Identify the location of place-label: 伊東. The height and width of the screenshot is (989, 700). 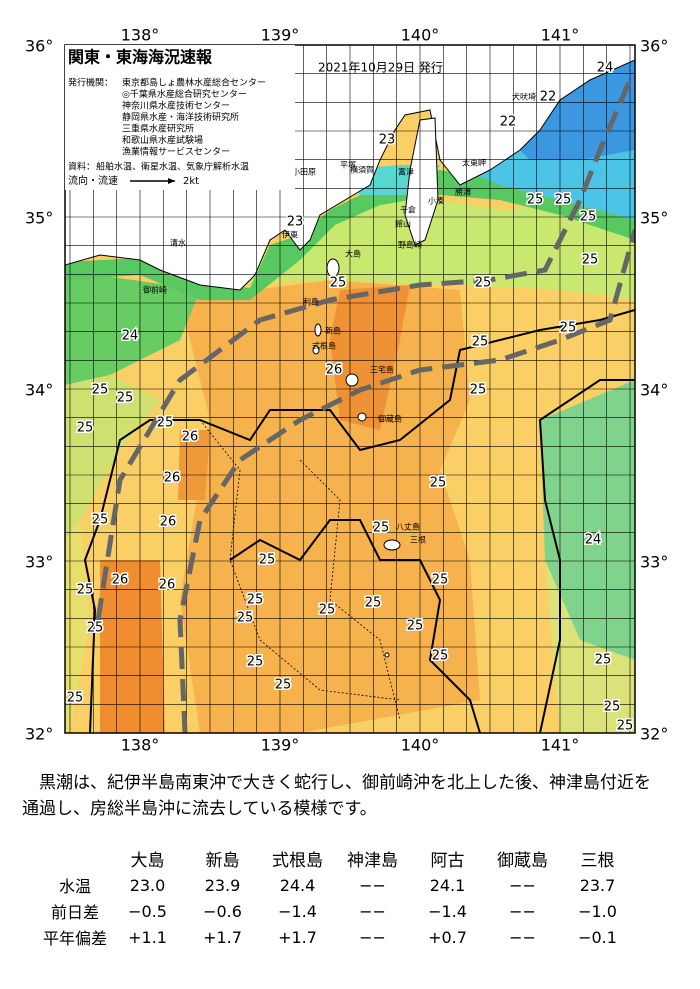
(290, 235).